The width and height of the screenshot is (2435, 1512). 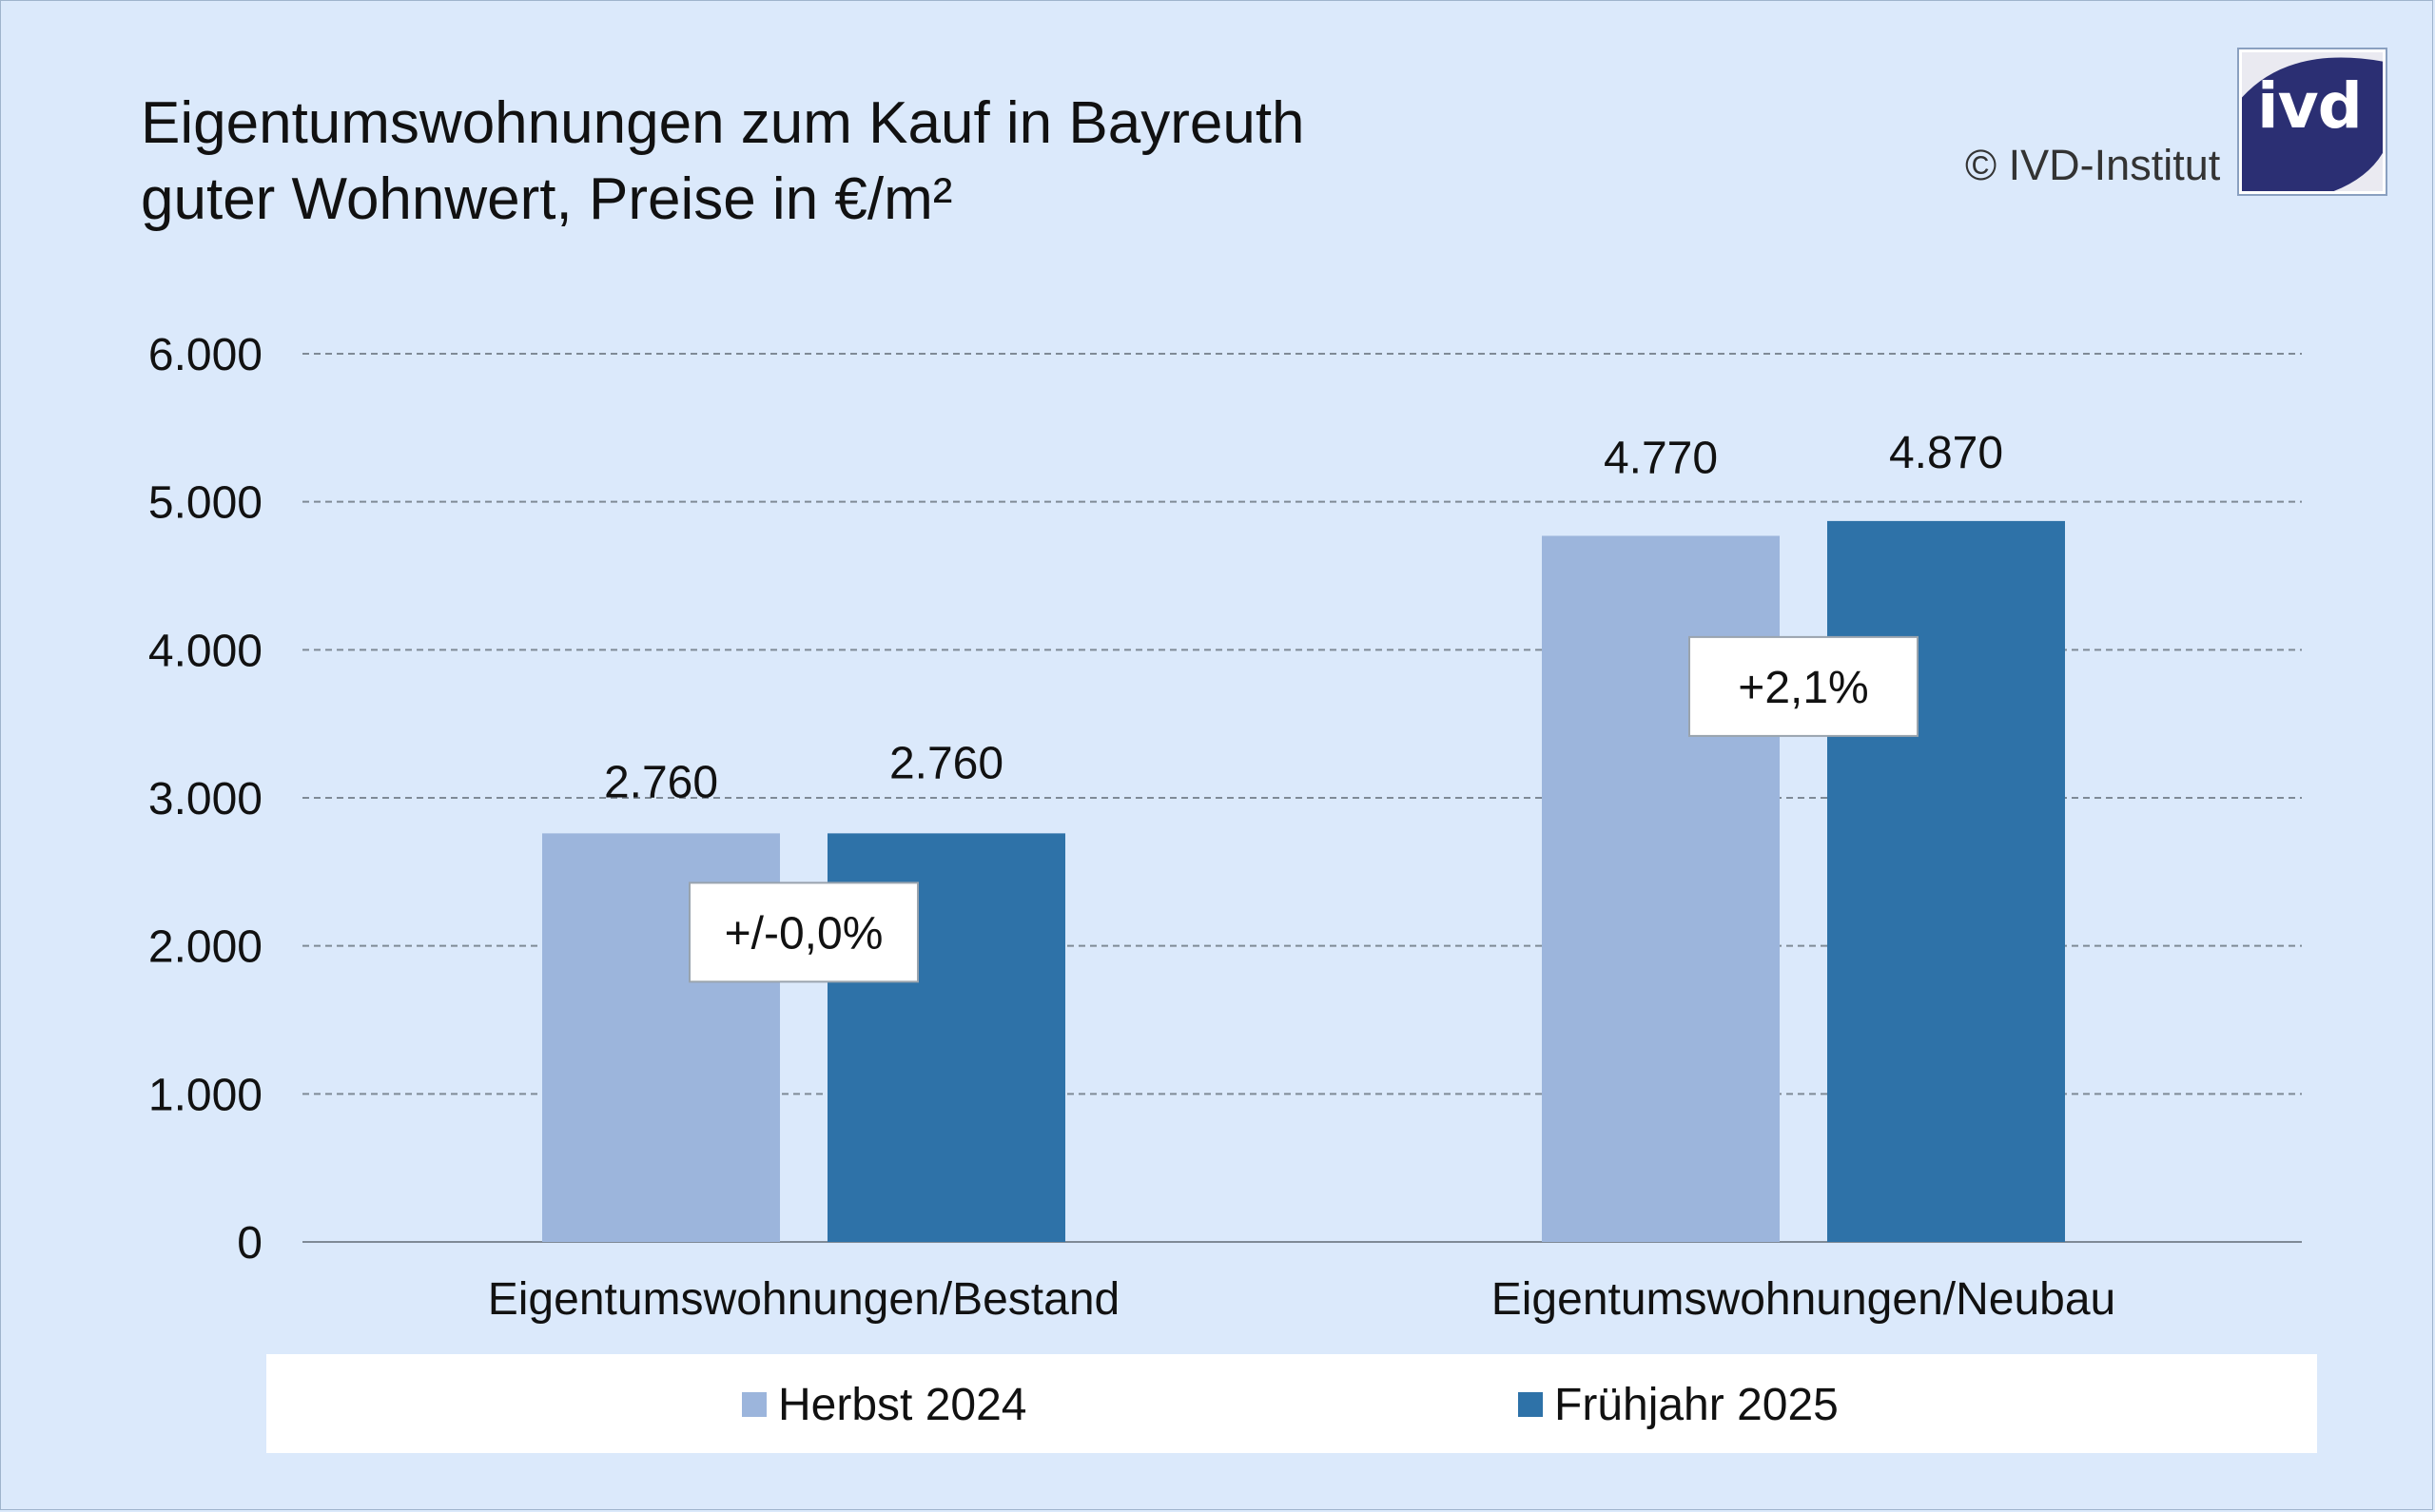 What do you see at coordinates (1303, 618) in the screenshot?
I see `data-labels: 2.760 2.760 4.770 4.870` at bounding box center [1303, 618].